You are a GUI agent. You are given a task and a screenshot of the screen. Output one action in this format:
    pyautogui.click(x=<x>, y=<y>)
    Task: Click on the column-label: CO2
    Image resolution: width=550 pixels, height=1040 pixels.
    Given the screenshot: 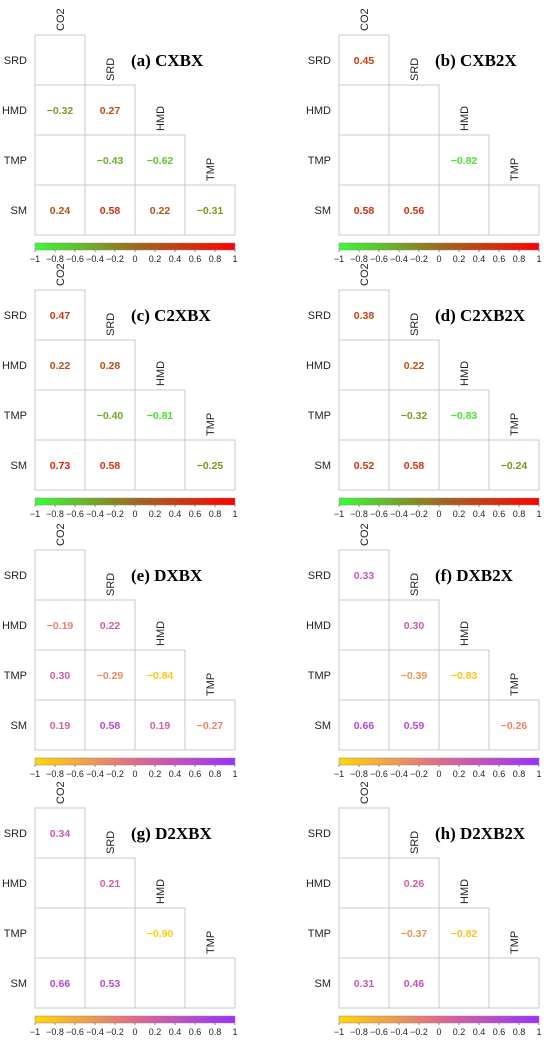 What is the action you would take?
    pyautogui.click(x=365, y=792)
    